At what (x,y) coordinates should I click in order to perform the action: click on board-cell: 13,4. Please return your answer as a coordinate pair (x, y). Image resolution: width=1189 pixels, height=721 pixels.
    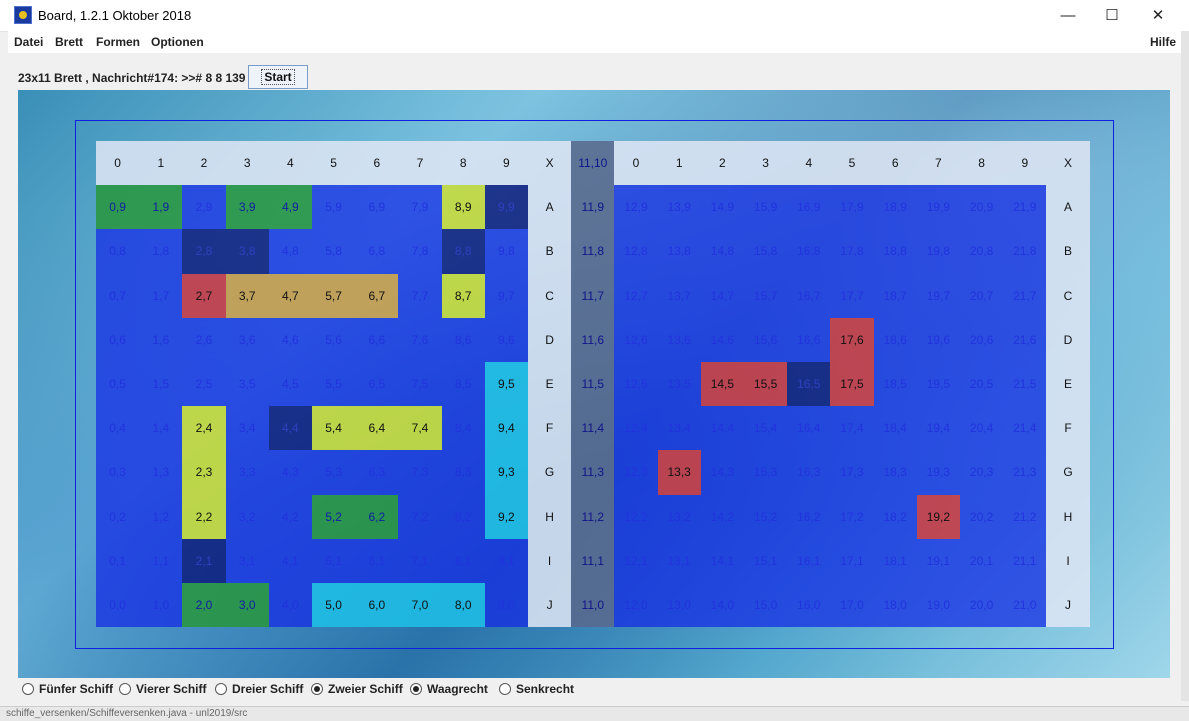
    Looking at the image, I should click on (679, 428).